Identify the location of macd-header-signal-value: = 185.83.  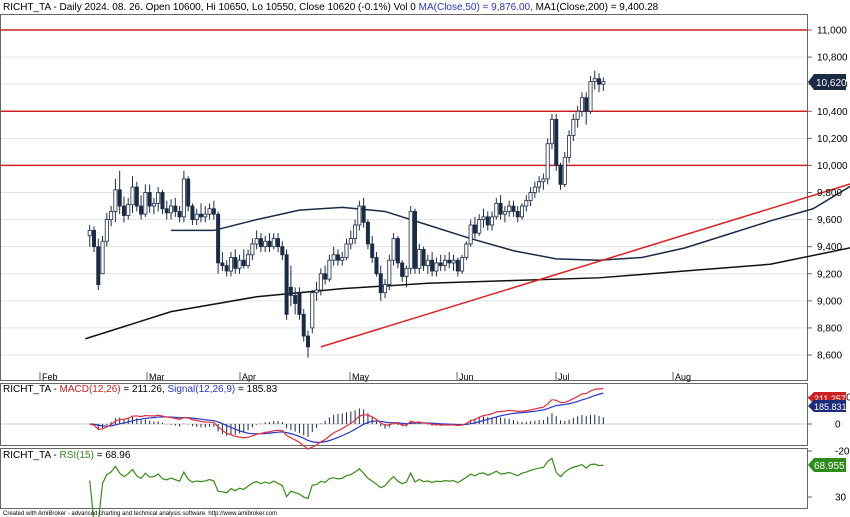
(256, 389).